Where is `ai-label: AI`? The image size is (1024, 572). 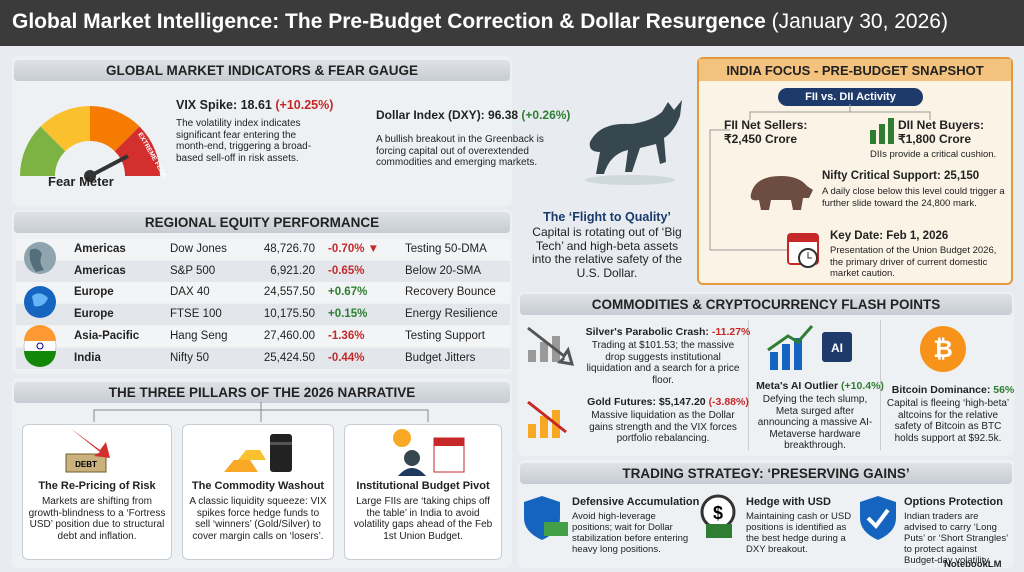
ai-label: AI is located at coordinates (837, 348).